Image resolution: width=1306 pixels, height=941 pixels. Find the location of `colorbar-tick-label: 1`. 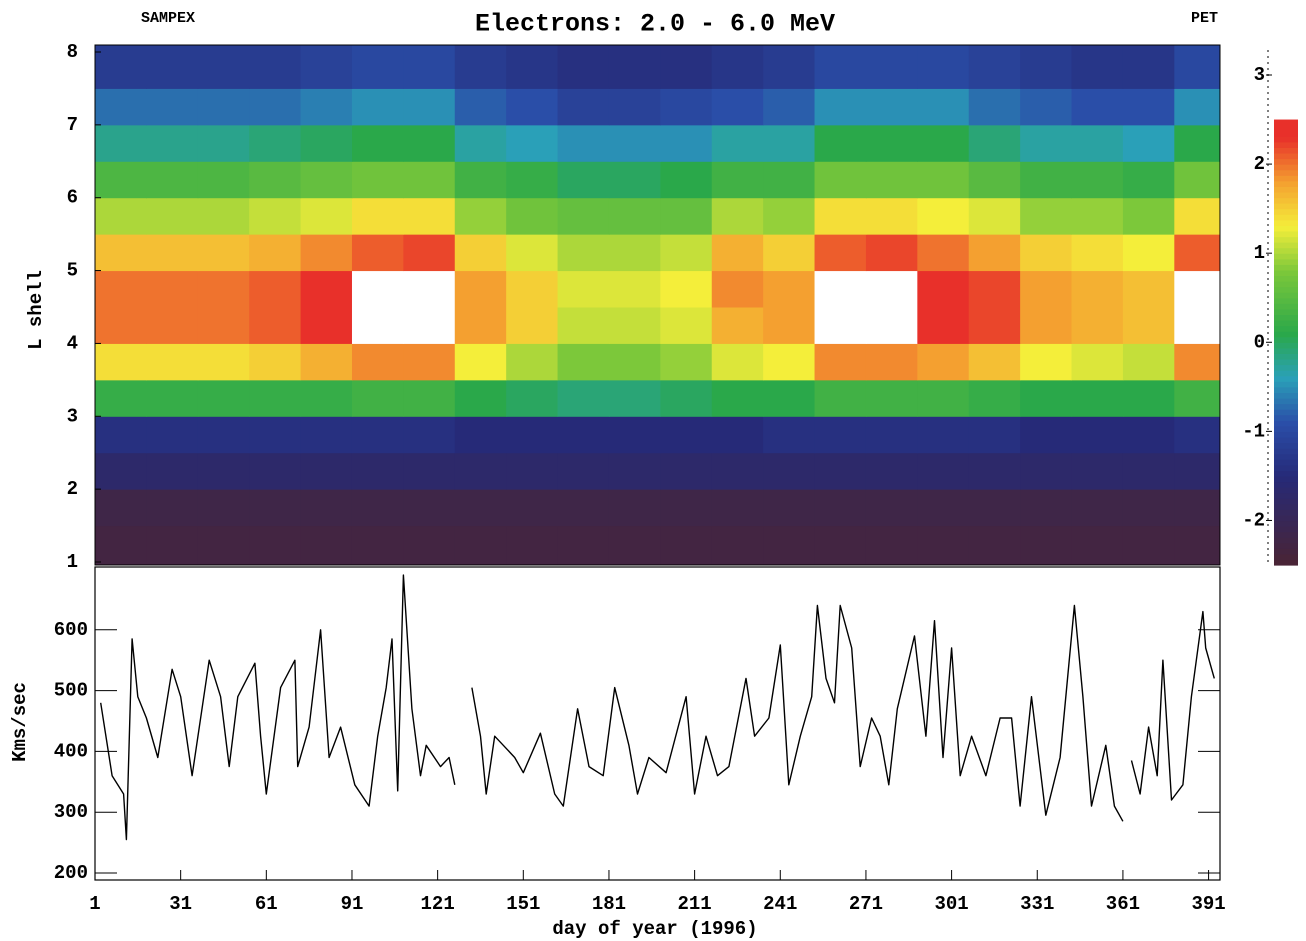

colorbar-tick-label: 1 is located at coordinates (1259, 253).